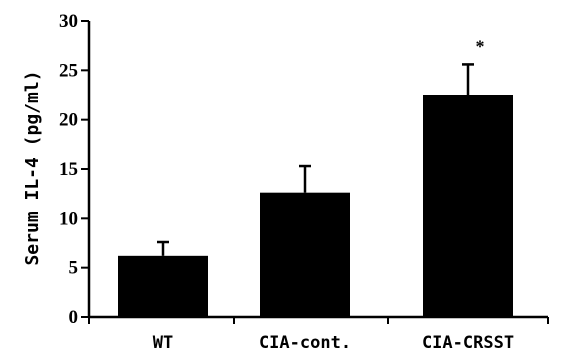 This screenshot has width=563, height=358. What do you see at coordinates (305, 343) in the screenshot?
I see `x-tick-label-1: CIA-cont.` at bounding box center [305, 343].